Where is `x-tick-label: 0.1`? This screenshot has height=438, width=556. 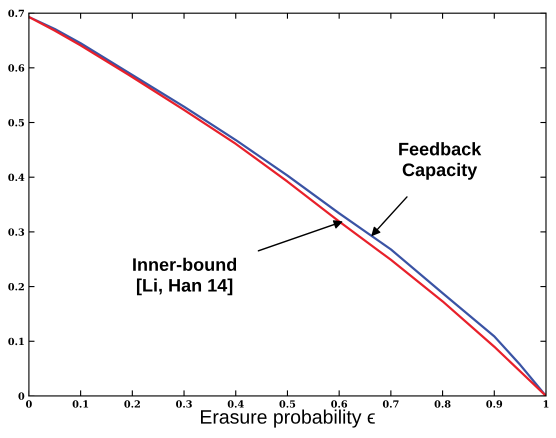
x-tick-label: 0.1 is located at coordinates (80, 404).